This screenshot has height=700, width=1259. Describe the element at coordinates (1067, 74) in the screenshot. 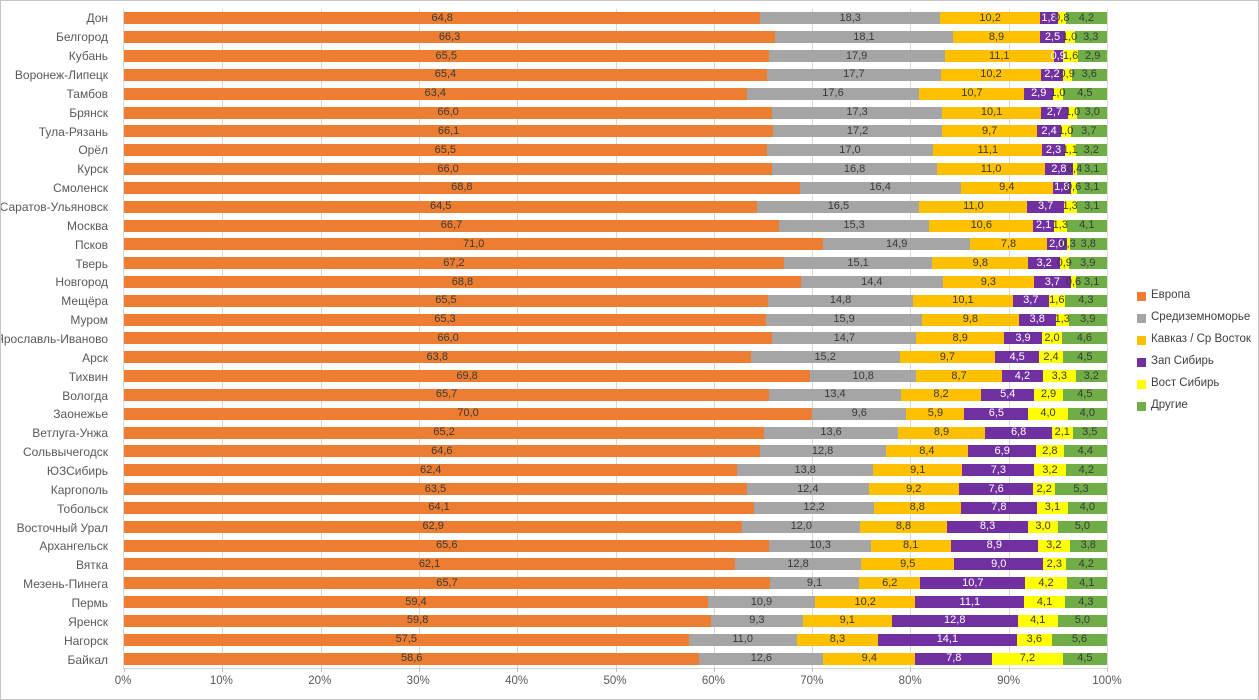

I see `bar-segment: 0,9` at that location.